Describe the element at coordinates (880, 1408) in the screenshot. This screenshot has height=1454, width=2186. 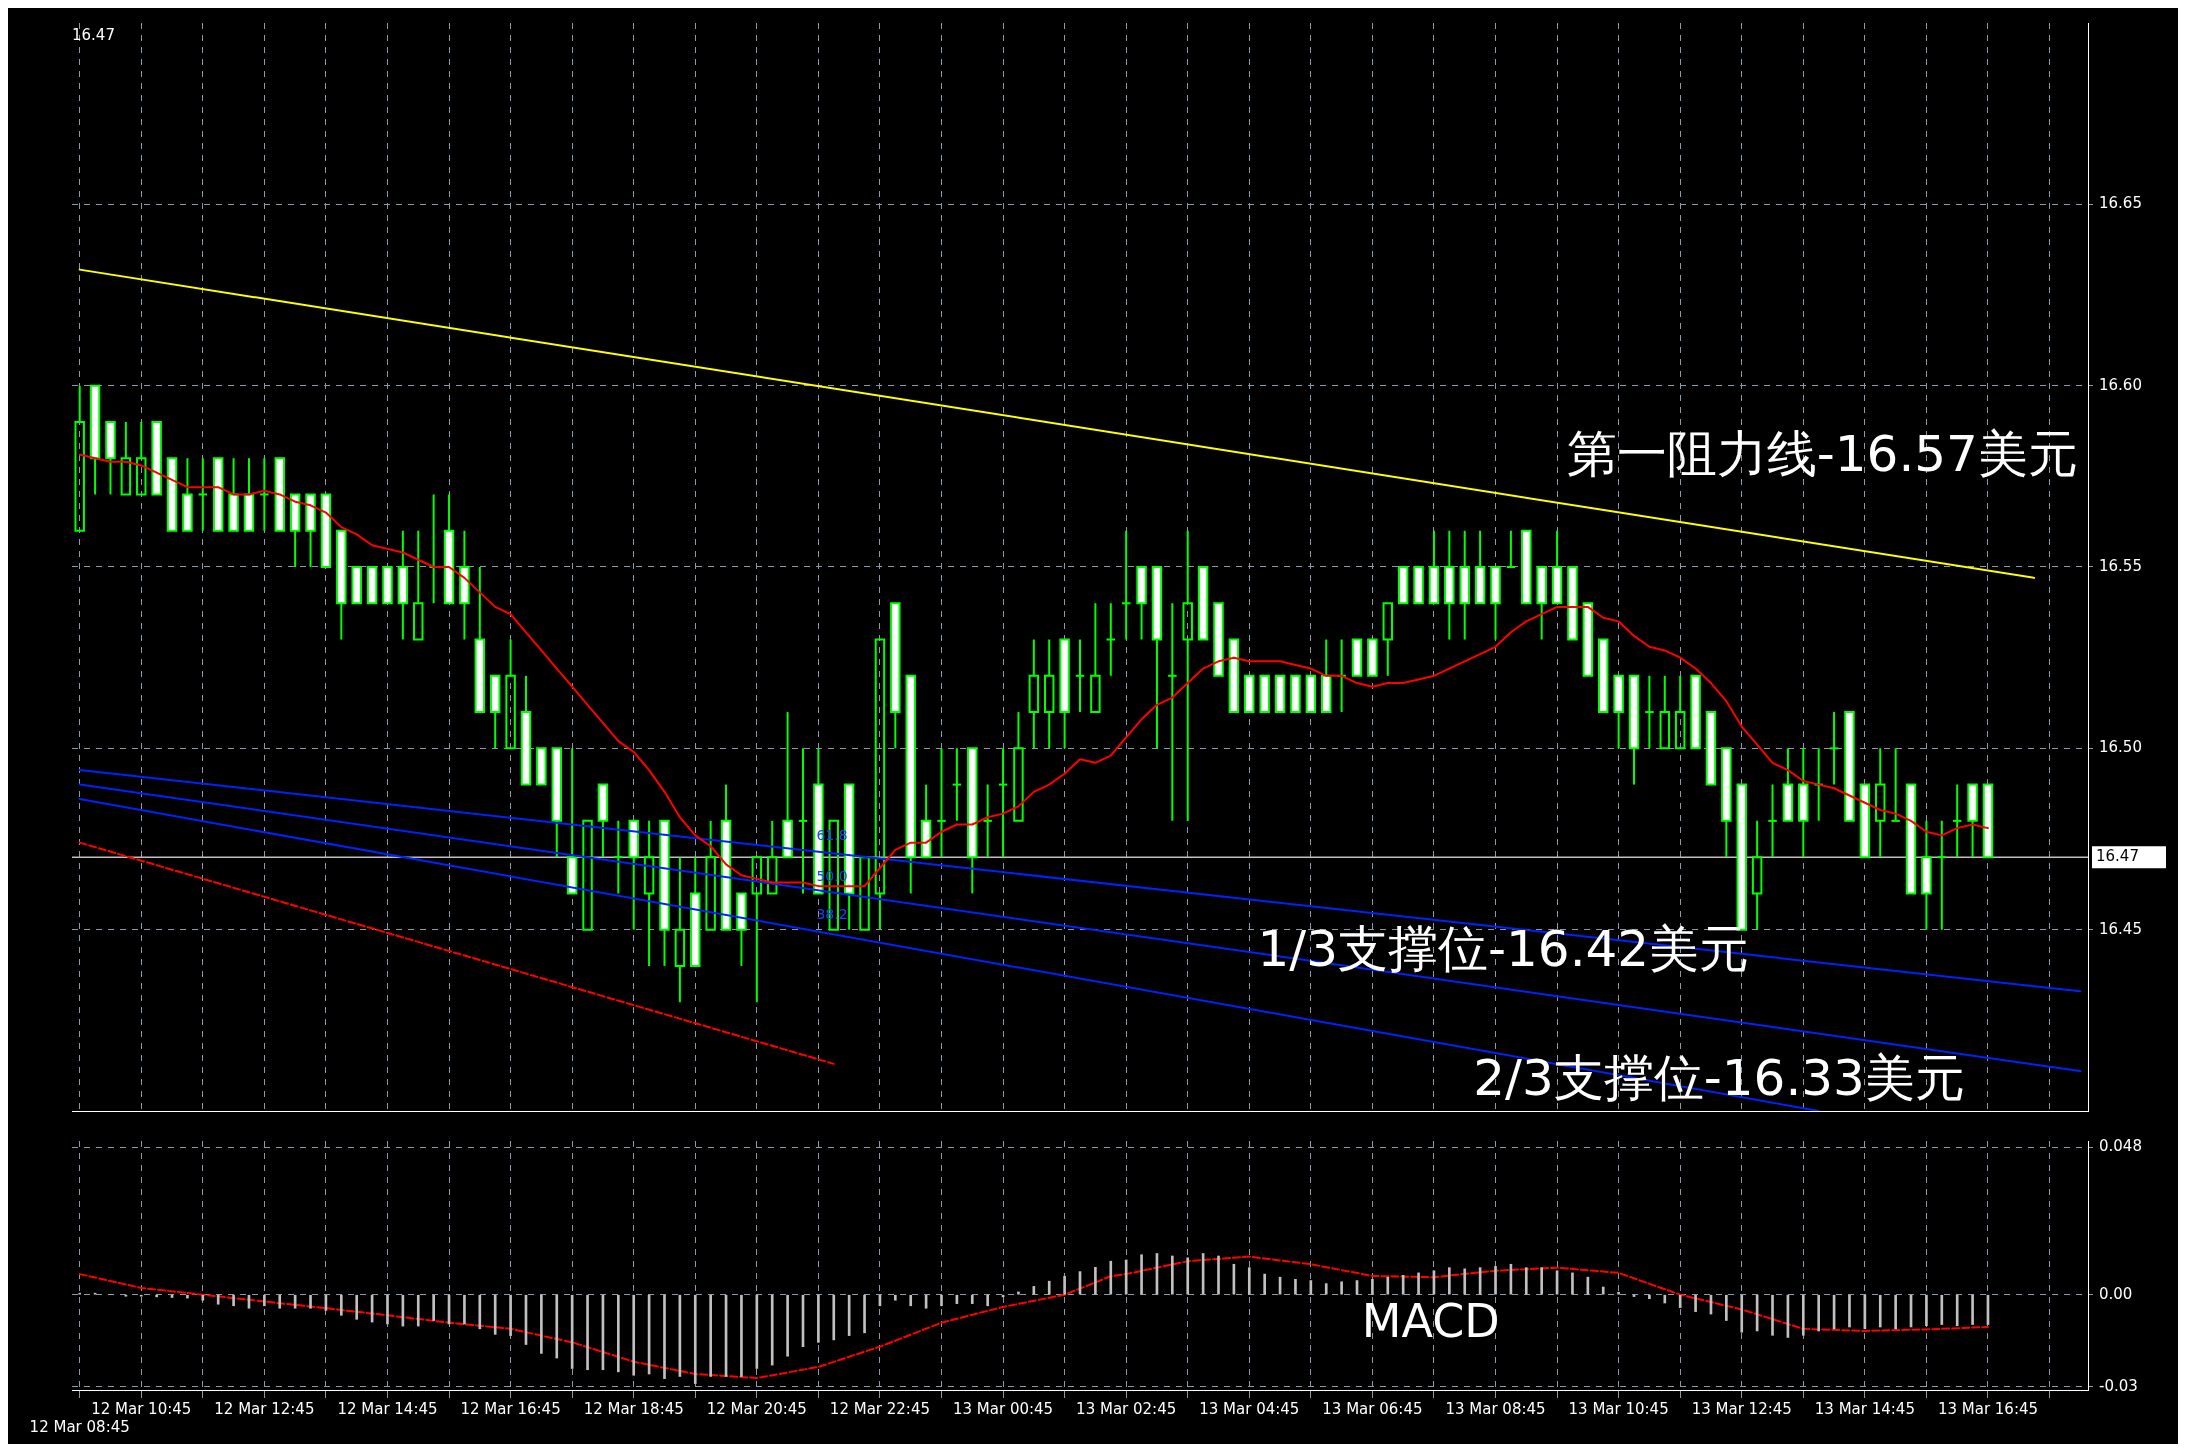
I see `x-tick-label: 12 Mar 22:45` at that location.